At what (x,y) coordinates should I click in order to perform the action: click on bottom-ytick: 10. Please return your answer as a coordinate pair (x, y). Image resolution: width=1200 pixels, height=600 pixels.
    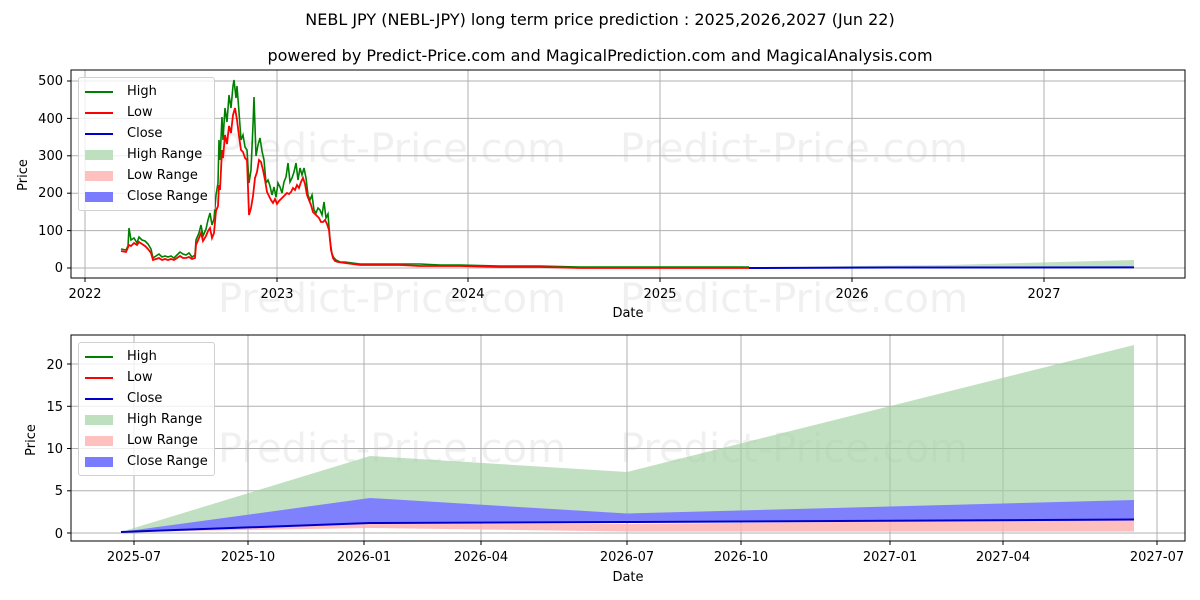
    Looking at the image, I should click on (54, 449).